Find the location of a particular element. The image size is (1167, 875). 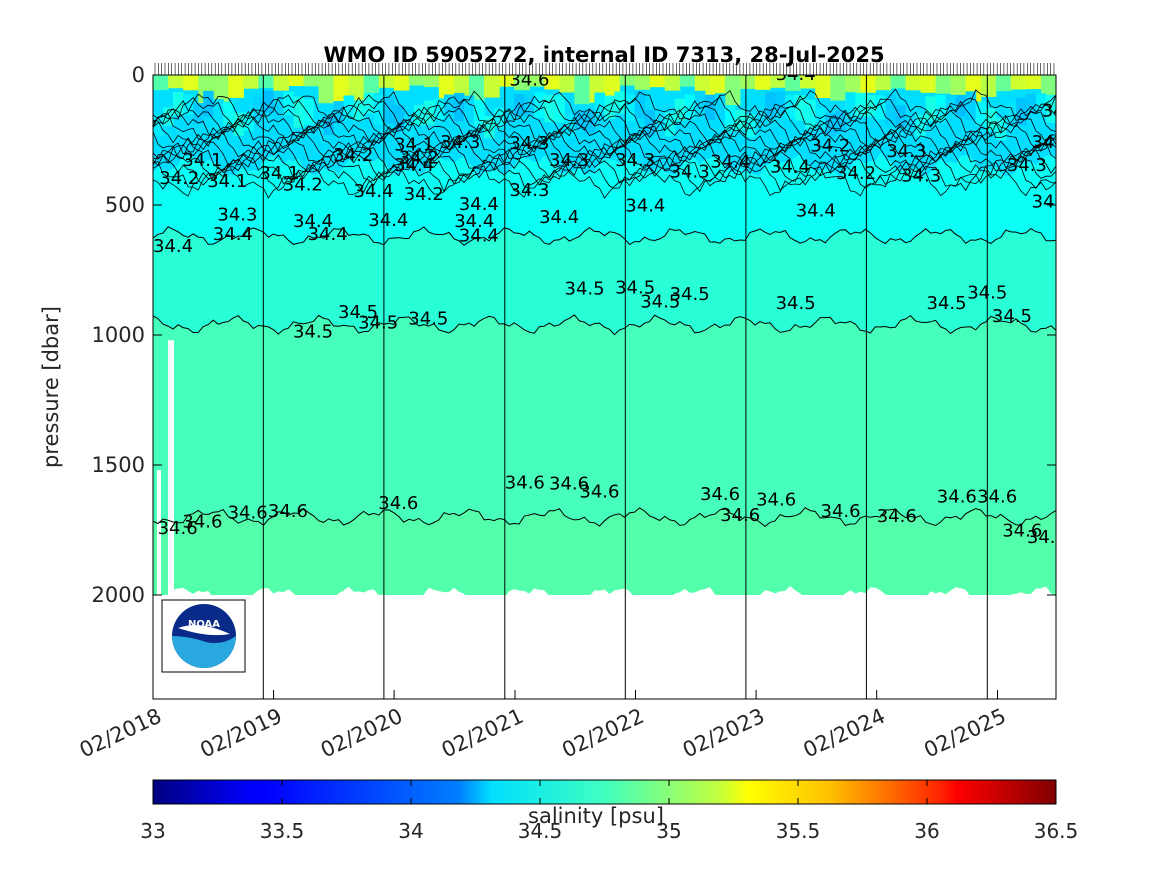

y-tick-label: 0 is located at coordinates (138, 75).